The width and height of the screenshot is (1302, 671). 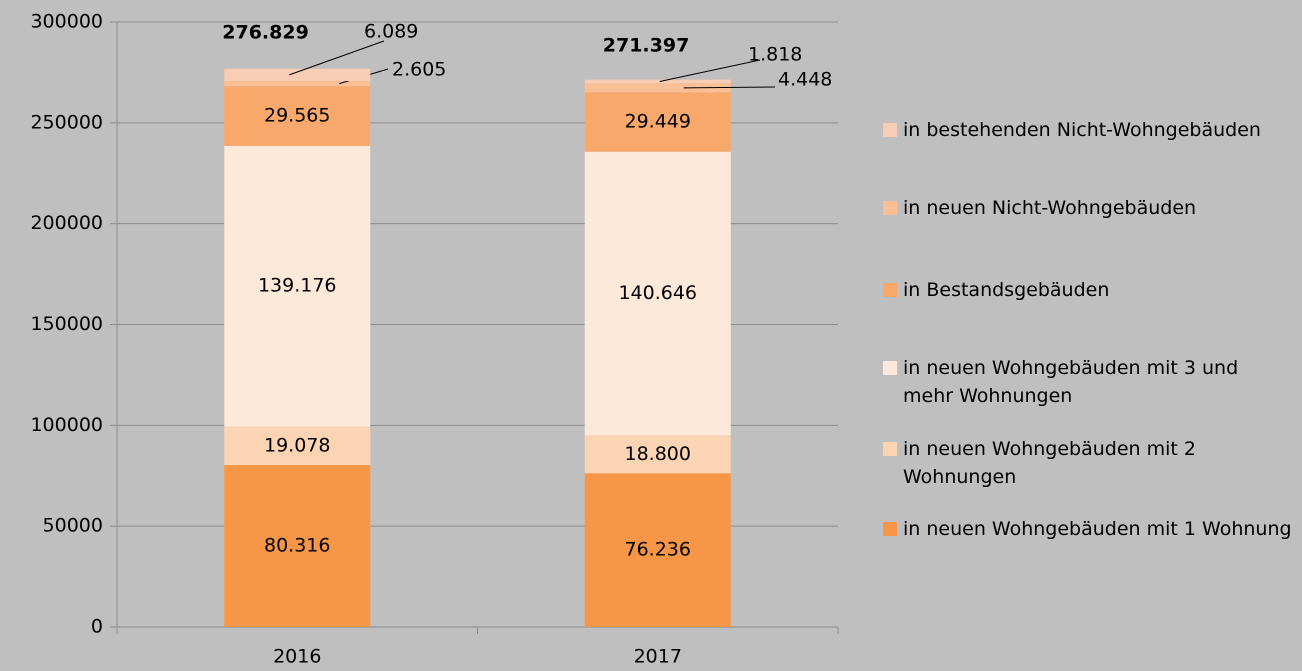 I want to click on data-label: 29.565, so click(x=297, y=116).